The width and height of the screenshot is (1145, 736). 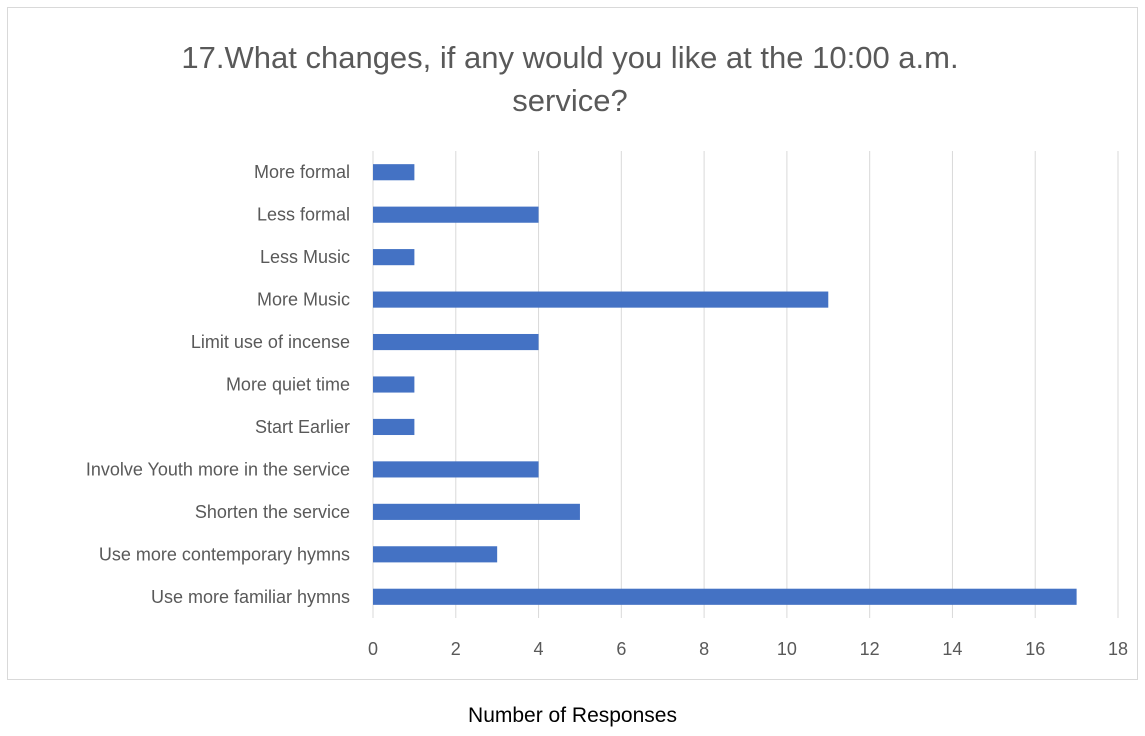 What do you see at coordinates (302, 427) in the screenshot?
I see `category-label: Start Earlier` at bounding box center [302, 427].